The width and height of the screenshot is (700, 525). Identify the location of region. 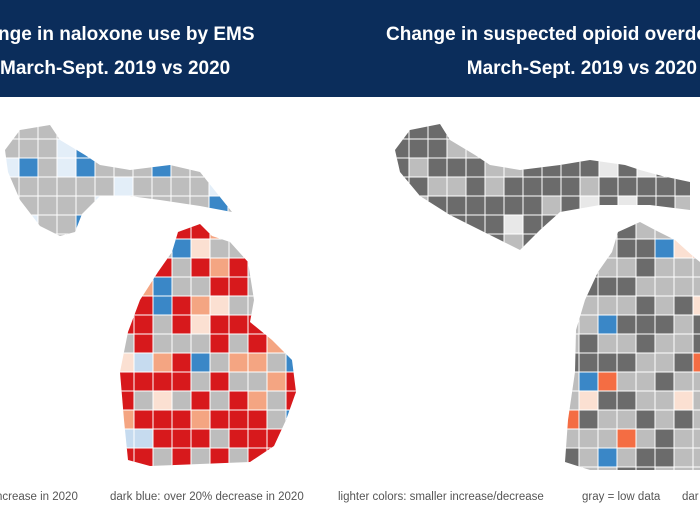
(208, 355).